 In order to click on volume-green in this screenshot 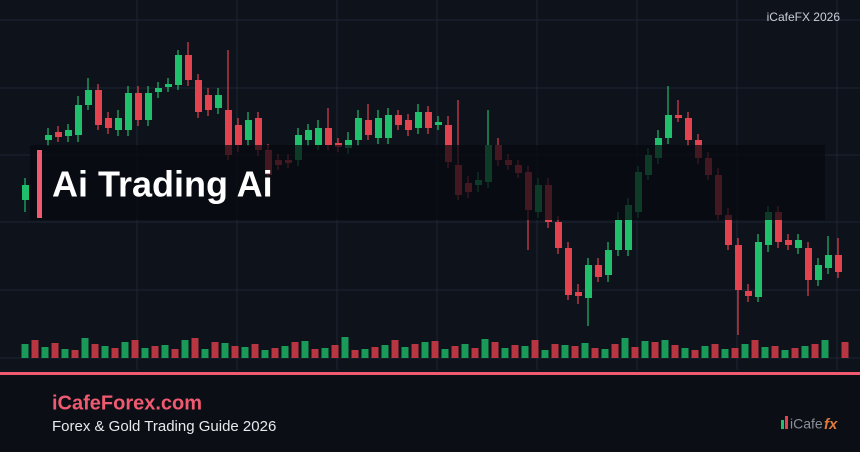, I will do `click(425, 347)`.